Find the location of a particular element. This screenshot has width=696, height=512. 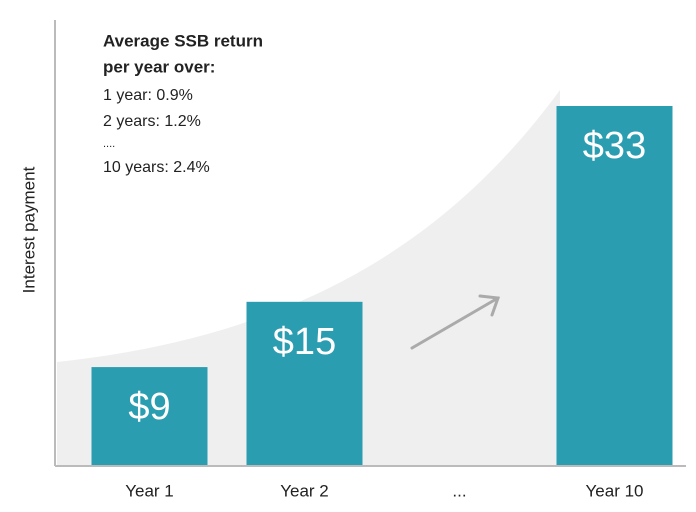

trend-arrow is located at coordinates (455, 322).